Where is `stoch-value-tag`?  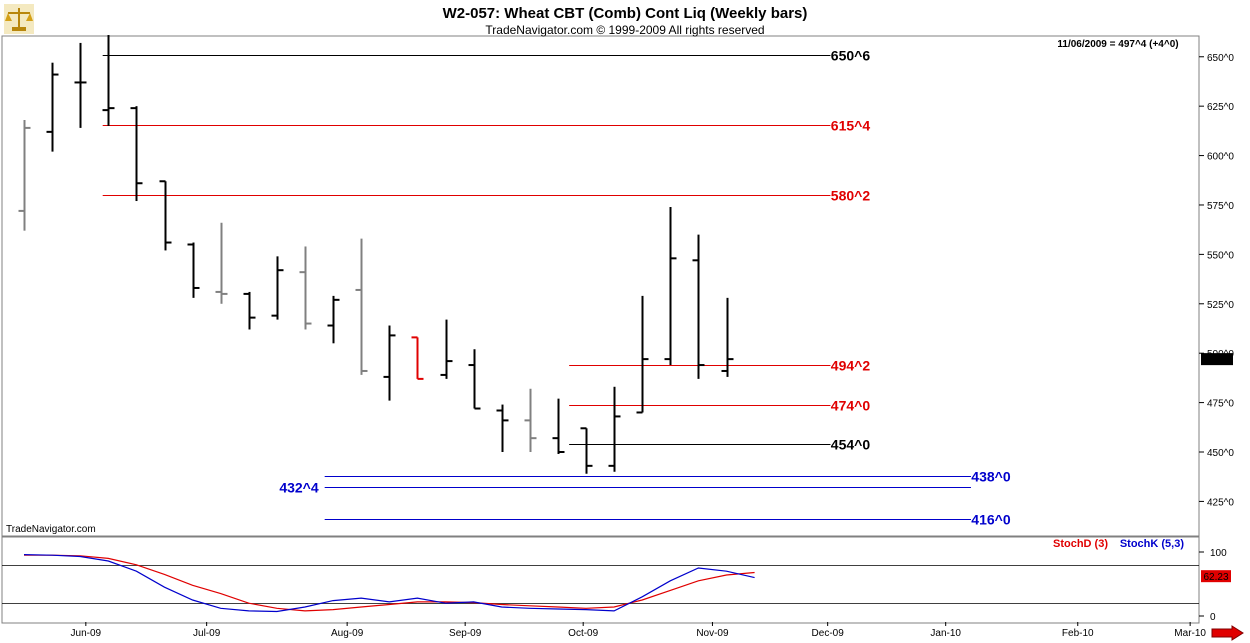
stoch-value-tag is located at coordinates (1216, 576).